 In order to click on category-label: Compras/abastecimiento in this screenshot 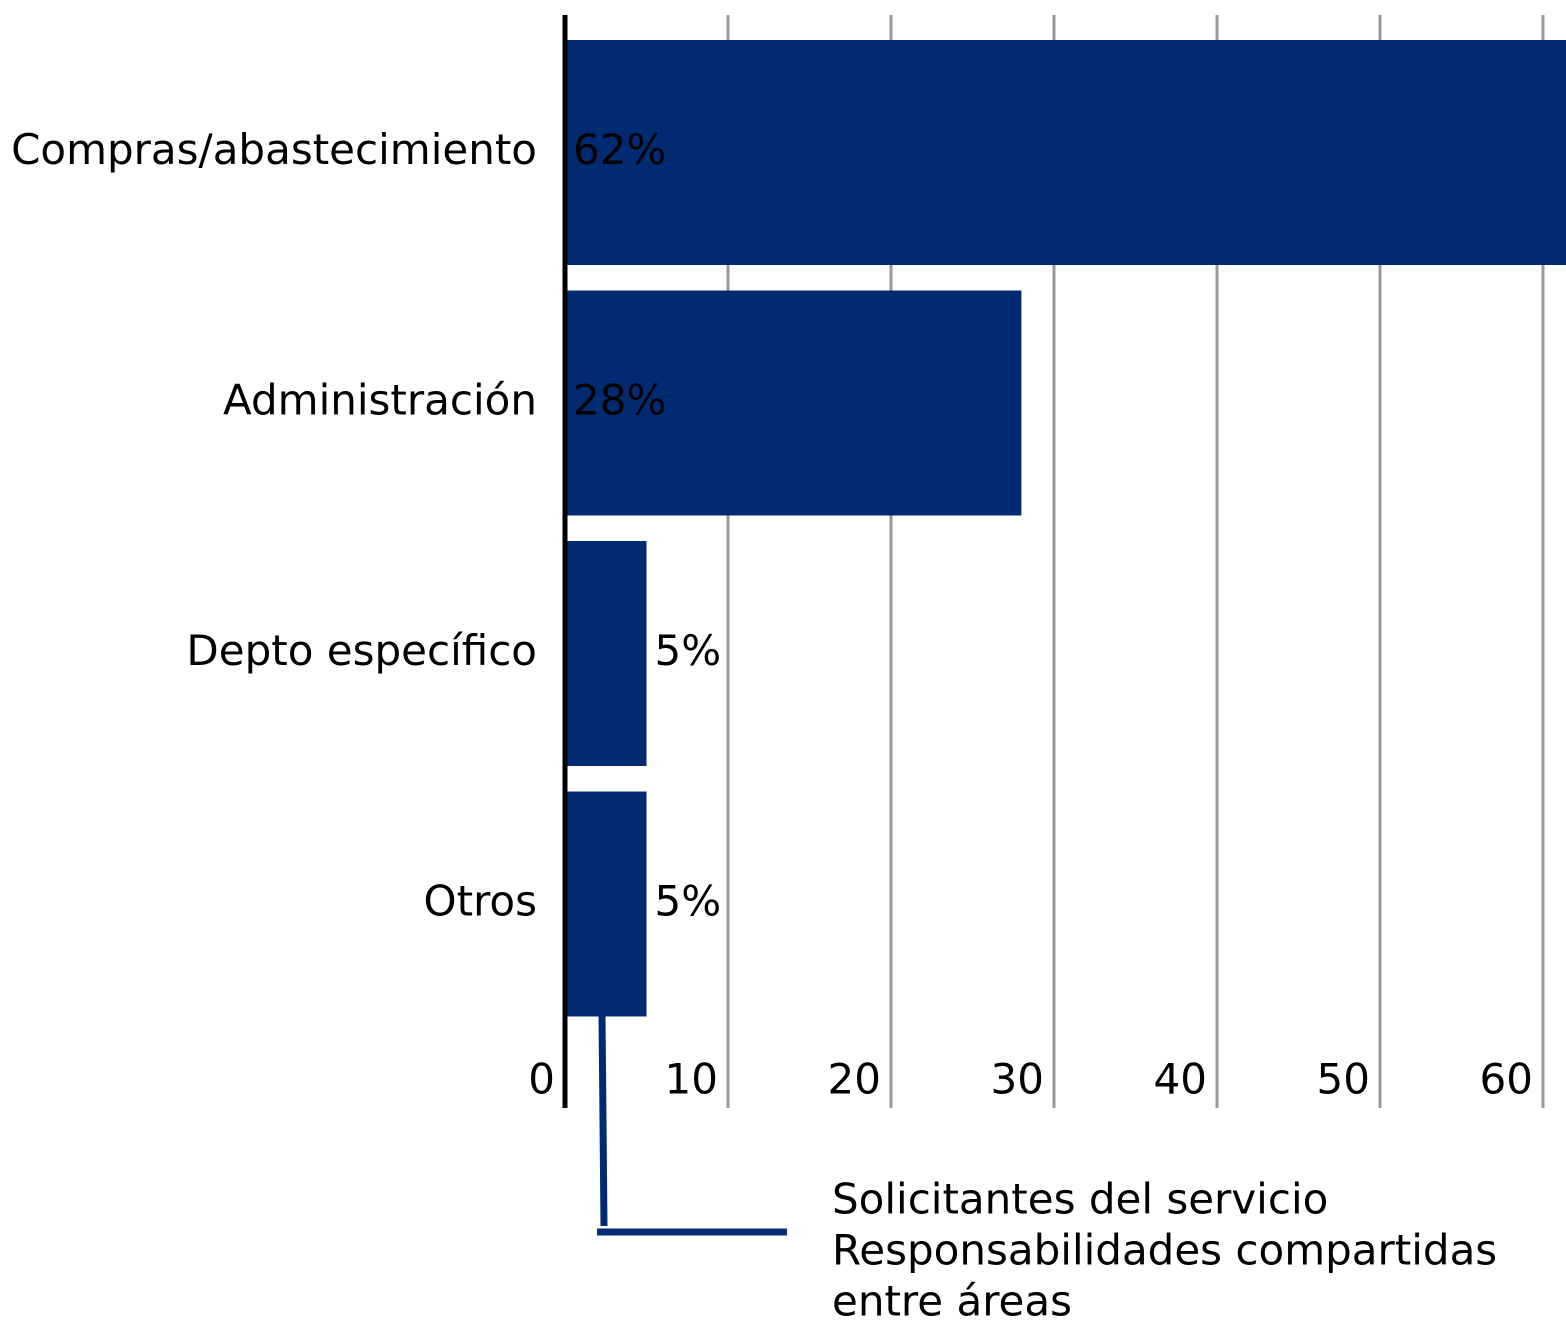, I will do `click(274, 149)`.